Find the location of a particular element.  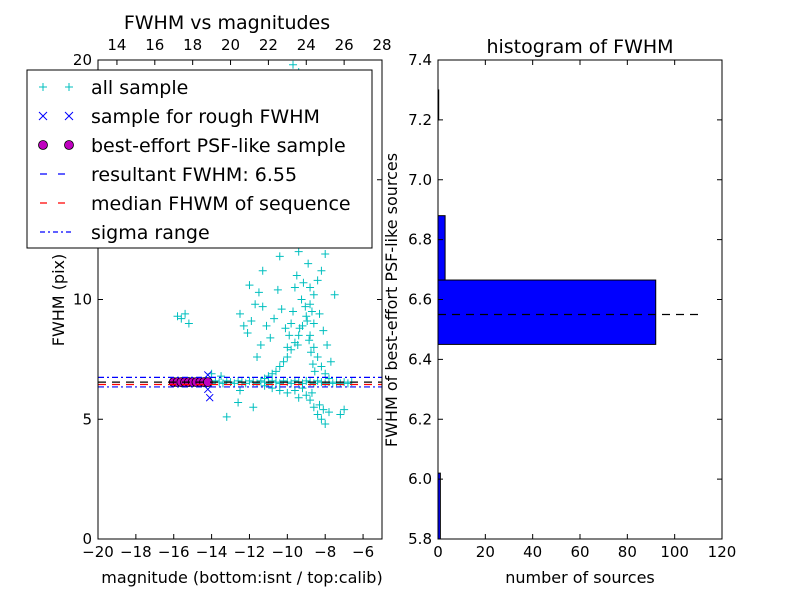

legend-label-3: resultant FWHM: 6.55 is located at coordinates (194, 175).